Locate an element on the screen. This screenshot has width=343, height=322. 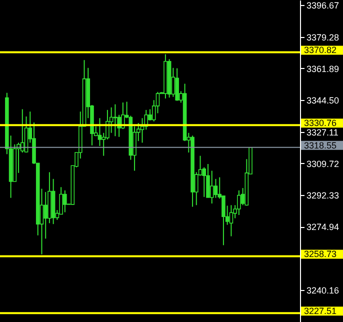
y-tick-label: 3274.94 is located at coordinates (323, 227).